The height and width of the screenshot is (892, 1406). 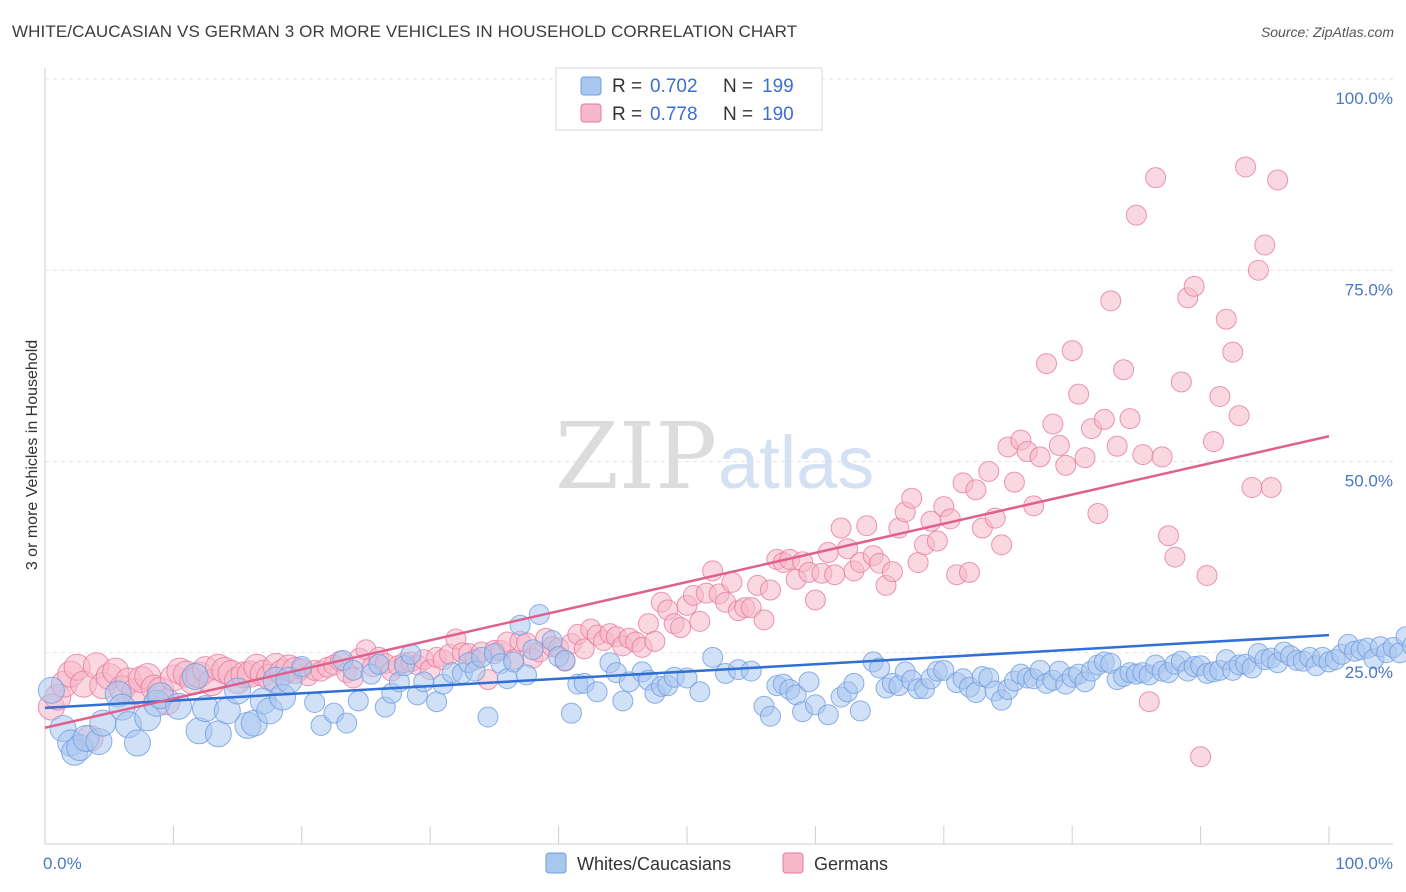 What do you see at coordinates (1364, 863) in the screenshot?
I see `x-tick-right: 100.0%` at bounding box center [1364, 863].